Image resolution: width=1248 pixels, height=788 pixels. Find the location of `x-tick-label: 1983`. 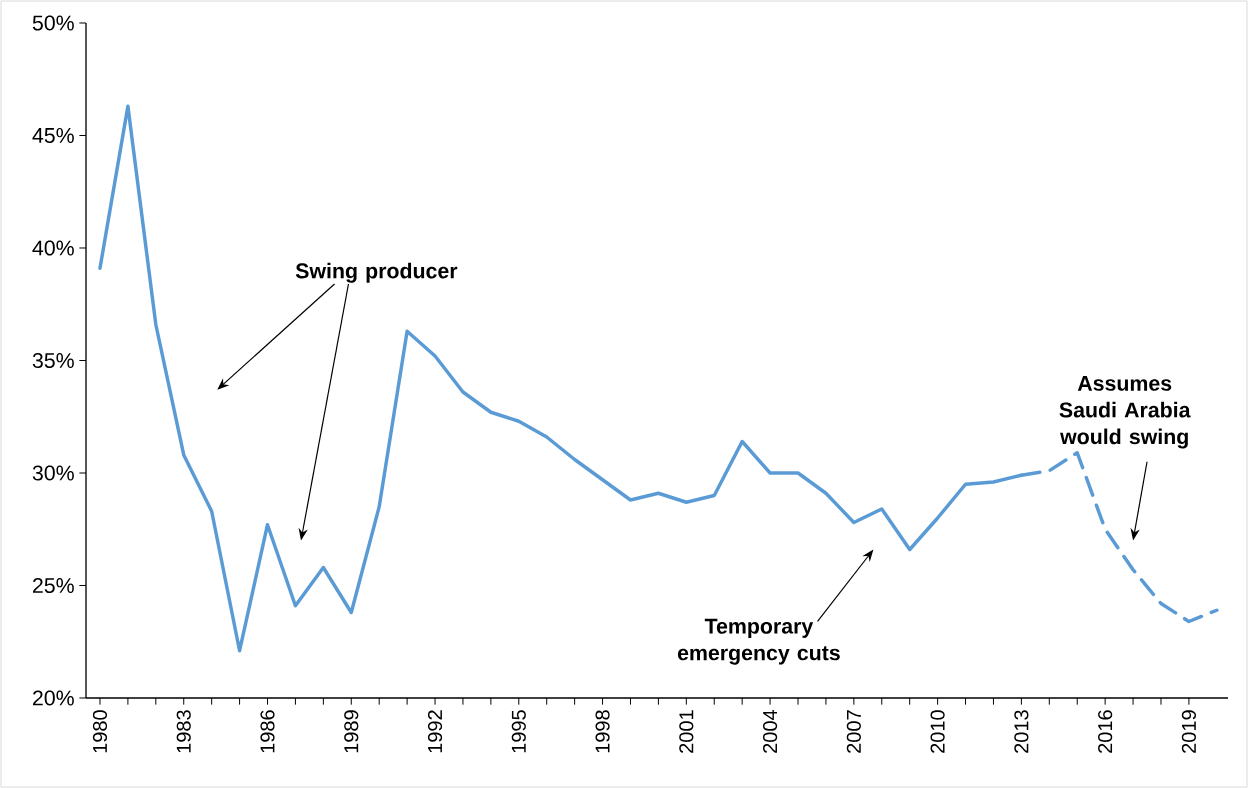

x-tick-label: 1983 is located at coordinates (183, 731).